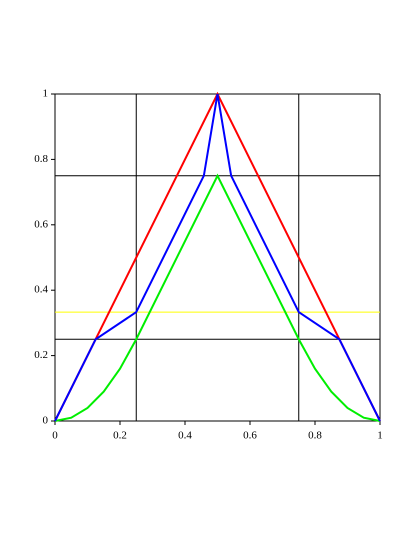  I want to click on x-tick-label: 0, so click(55, 436).